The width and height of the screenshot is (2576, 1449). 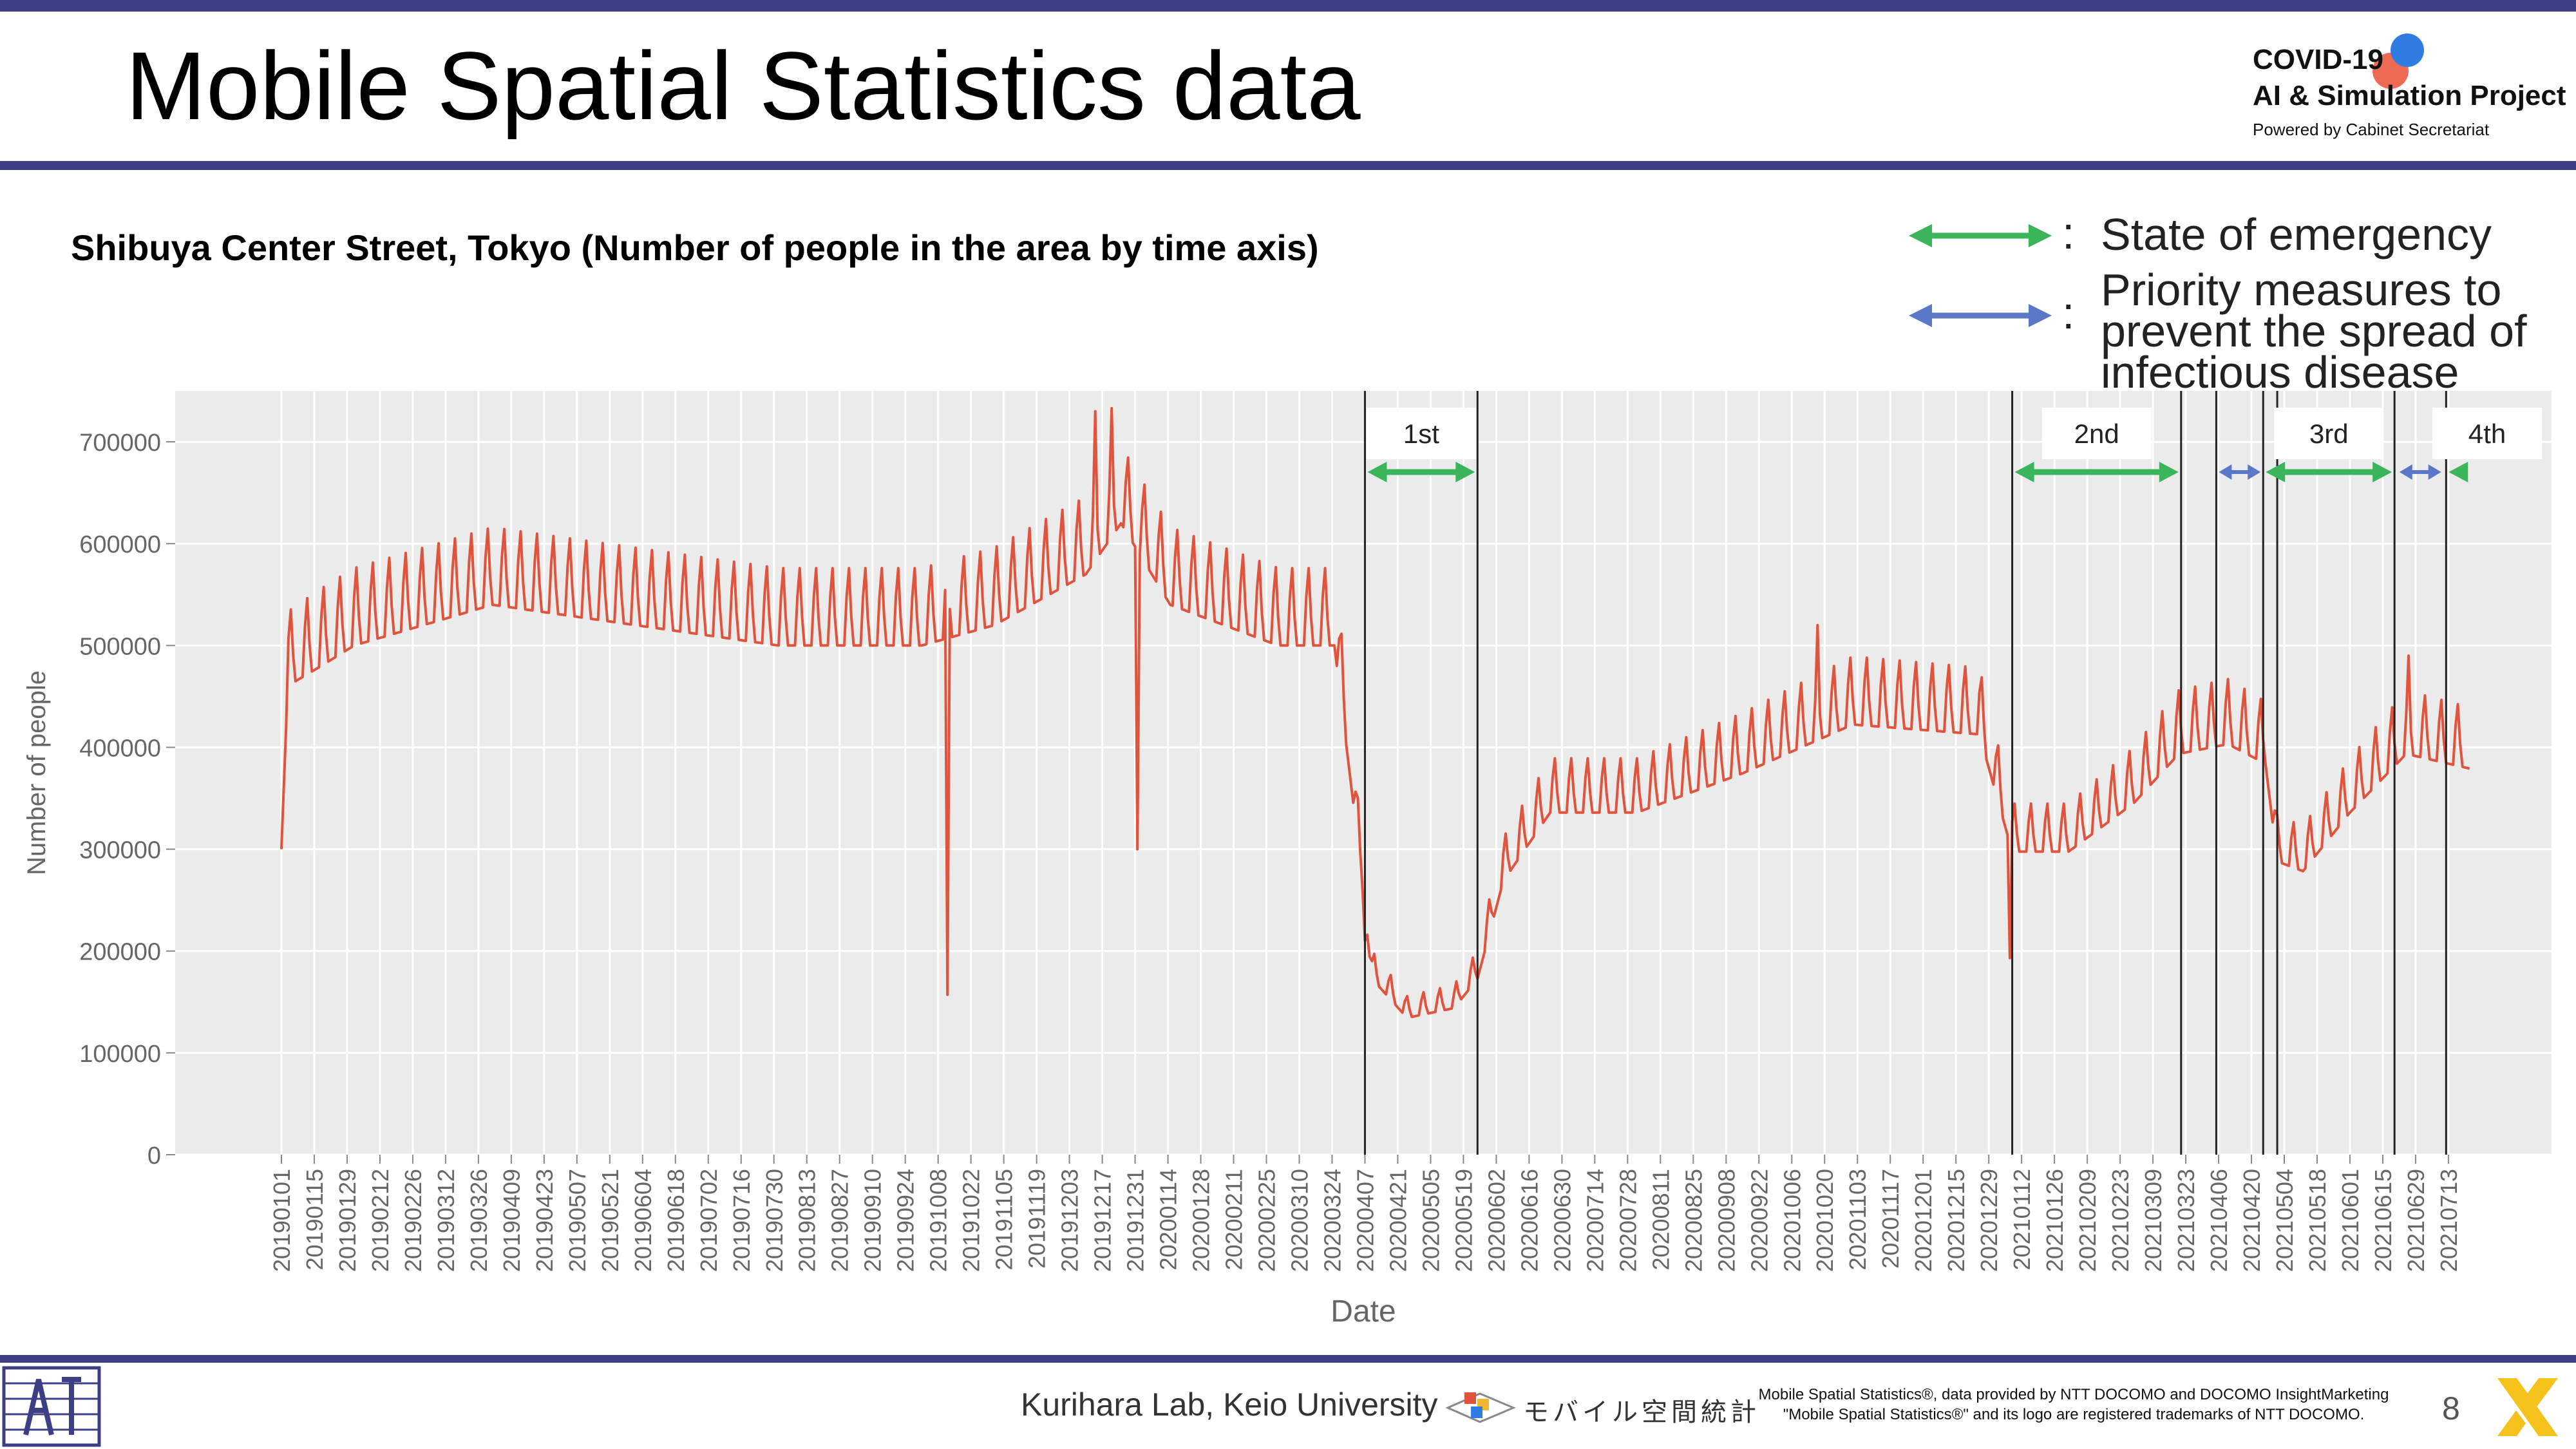 I want to click on x-tick-label: 20201006, so click(x=1792, y=1221).